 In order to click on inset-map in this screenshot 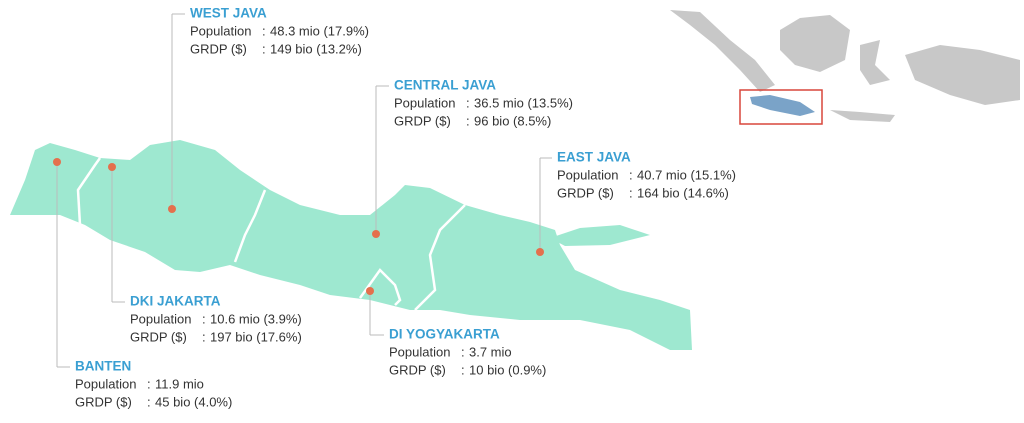, I will do `click(845, 67)`.